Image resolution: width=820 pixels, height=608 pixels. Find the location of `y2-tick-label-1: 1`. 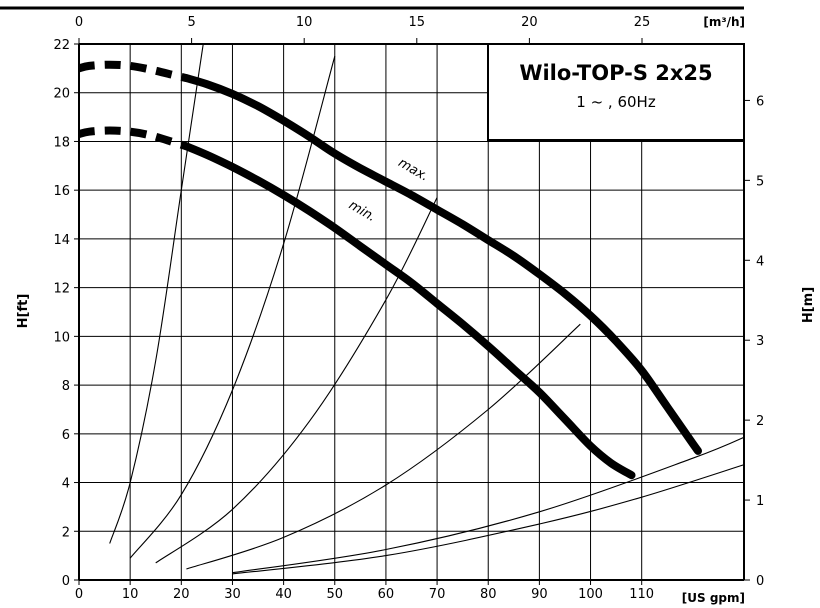

y2-tick-label-1: 1 is located at coordinates (760, 501).